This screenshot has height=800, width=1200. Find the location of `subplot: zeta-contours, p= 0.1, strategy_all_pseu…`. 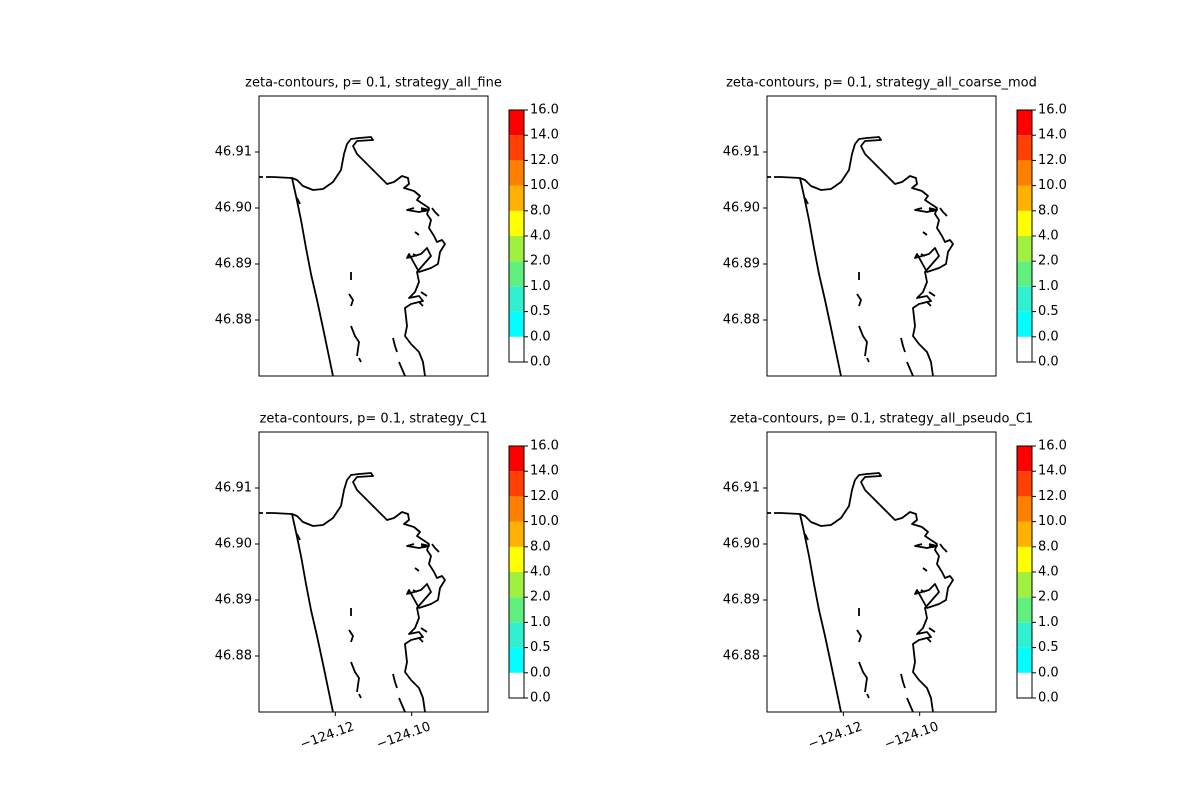

subplot: zeta-contours, p= 0.1, strategy_all_pseu… is located at coordinates (895, 582).